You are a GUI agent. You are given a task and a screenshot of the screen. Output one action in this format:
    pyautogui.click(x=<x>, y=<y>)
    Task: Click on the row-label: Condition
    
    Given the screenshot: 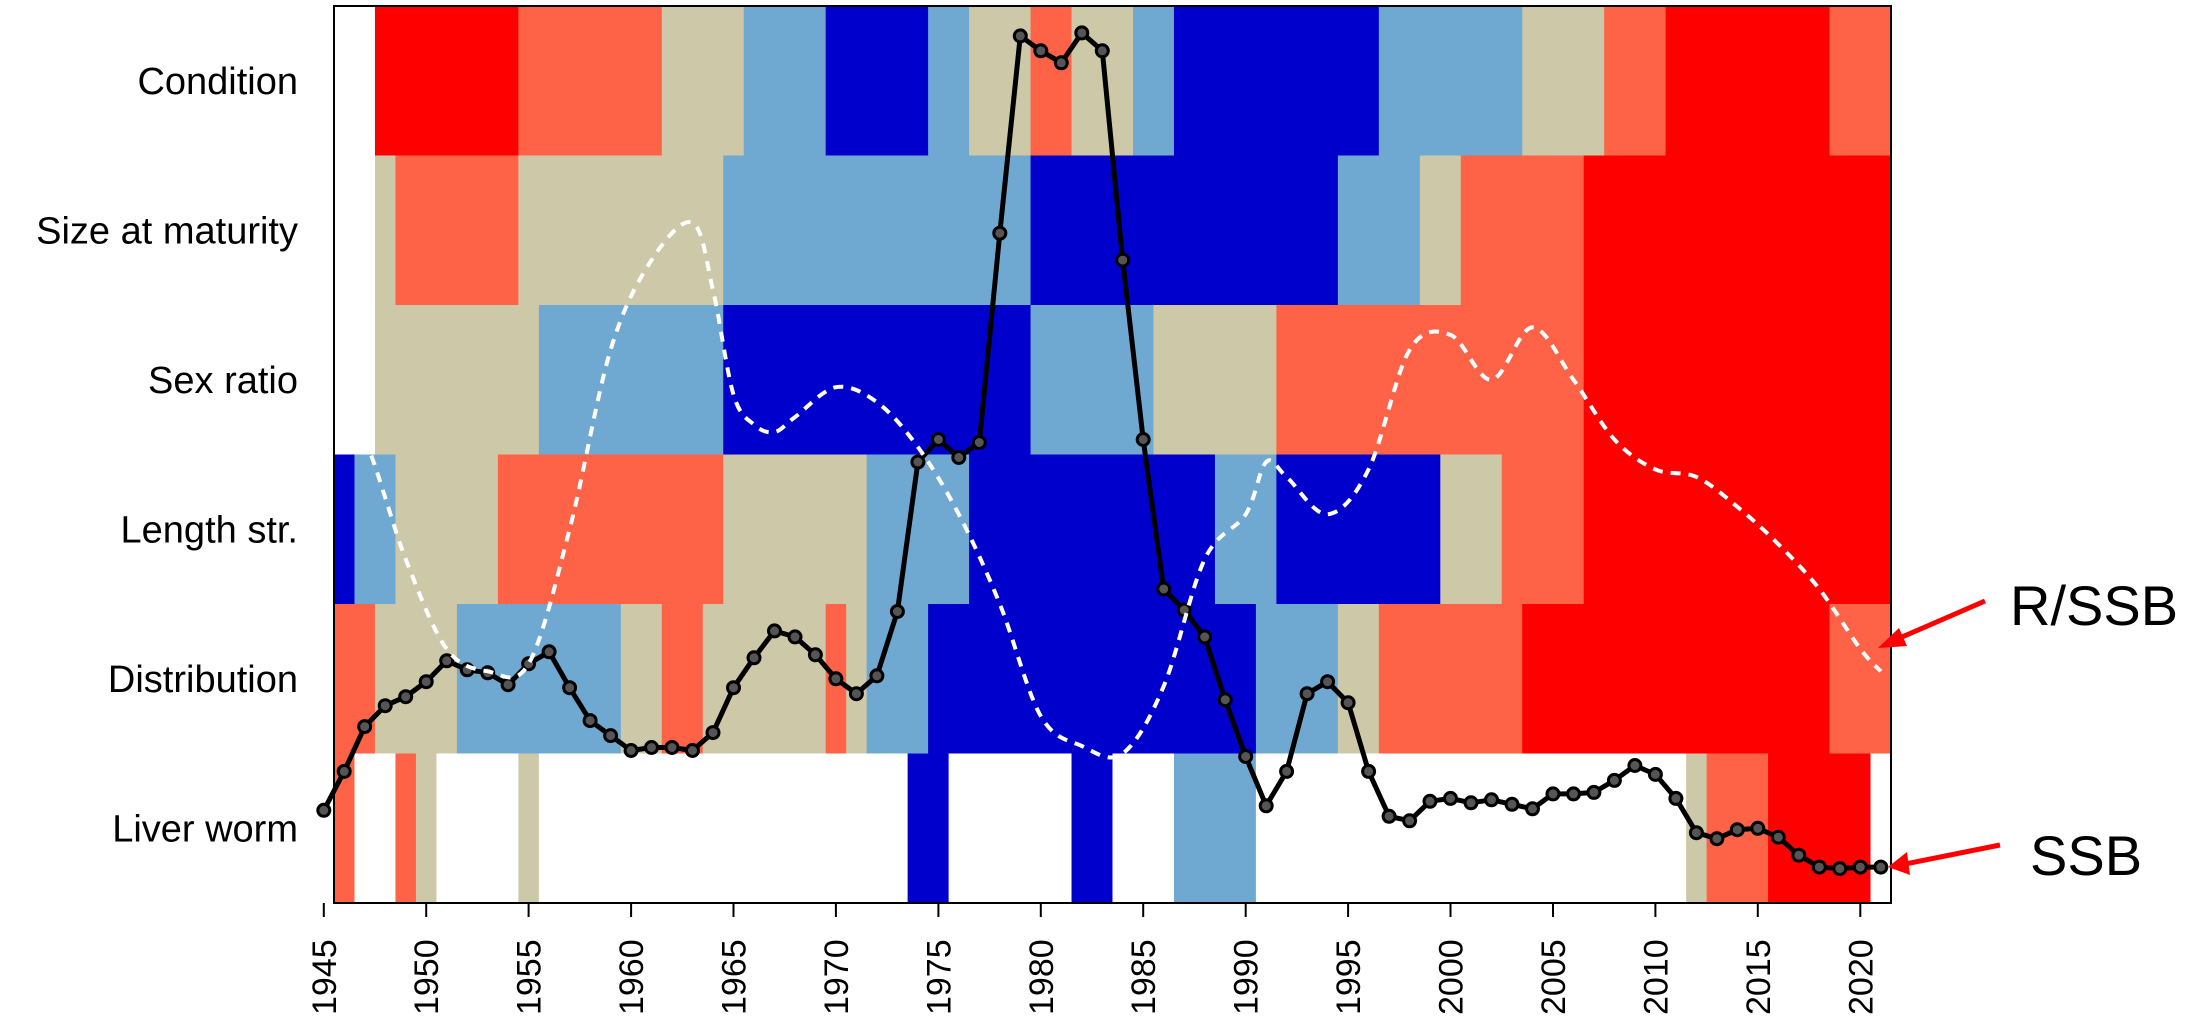 What is the action you would take?
    pyautogui.click(x=217, y=82)
    